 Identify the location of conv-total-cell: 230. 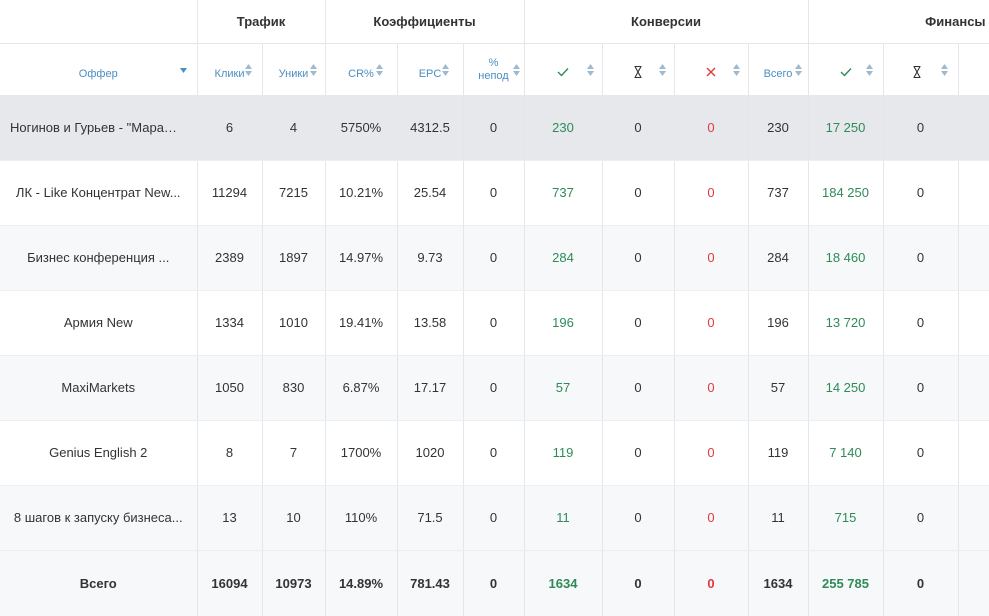
(778, 128).